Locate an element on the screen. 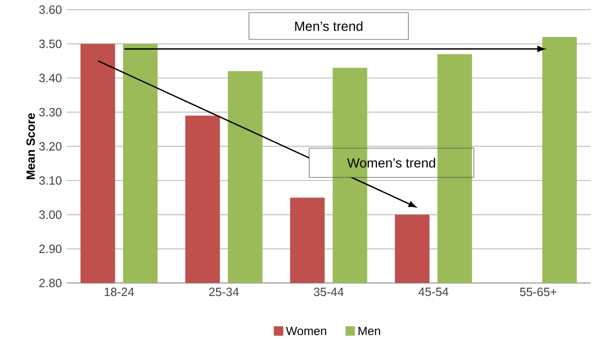 This screenshot has height=342, width=600. annotation: Men’s trend is located at coordinates (328, 26).